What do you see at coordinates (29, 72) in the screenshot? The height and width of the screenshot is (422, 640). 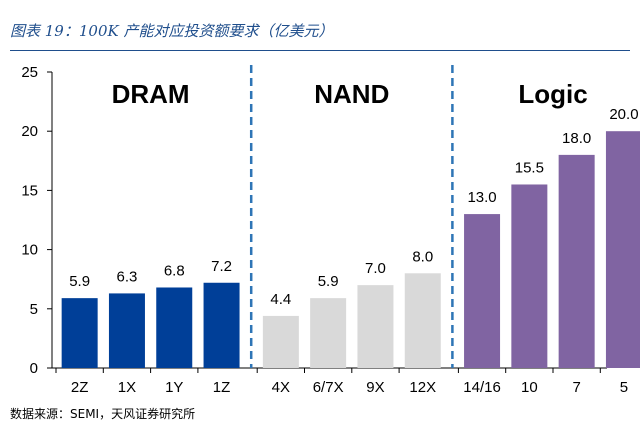 I see `y-tick-label: 25` at bounding box center [29, 72].